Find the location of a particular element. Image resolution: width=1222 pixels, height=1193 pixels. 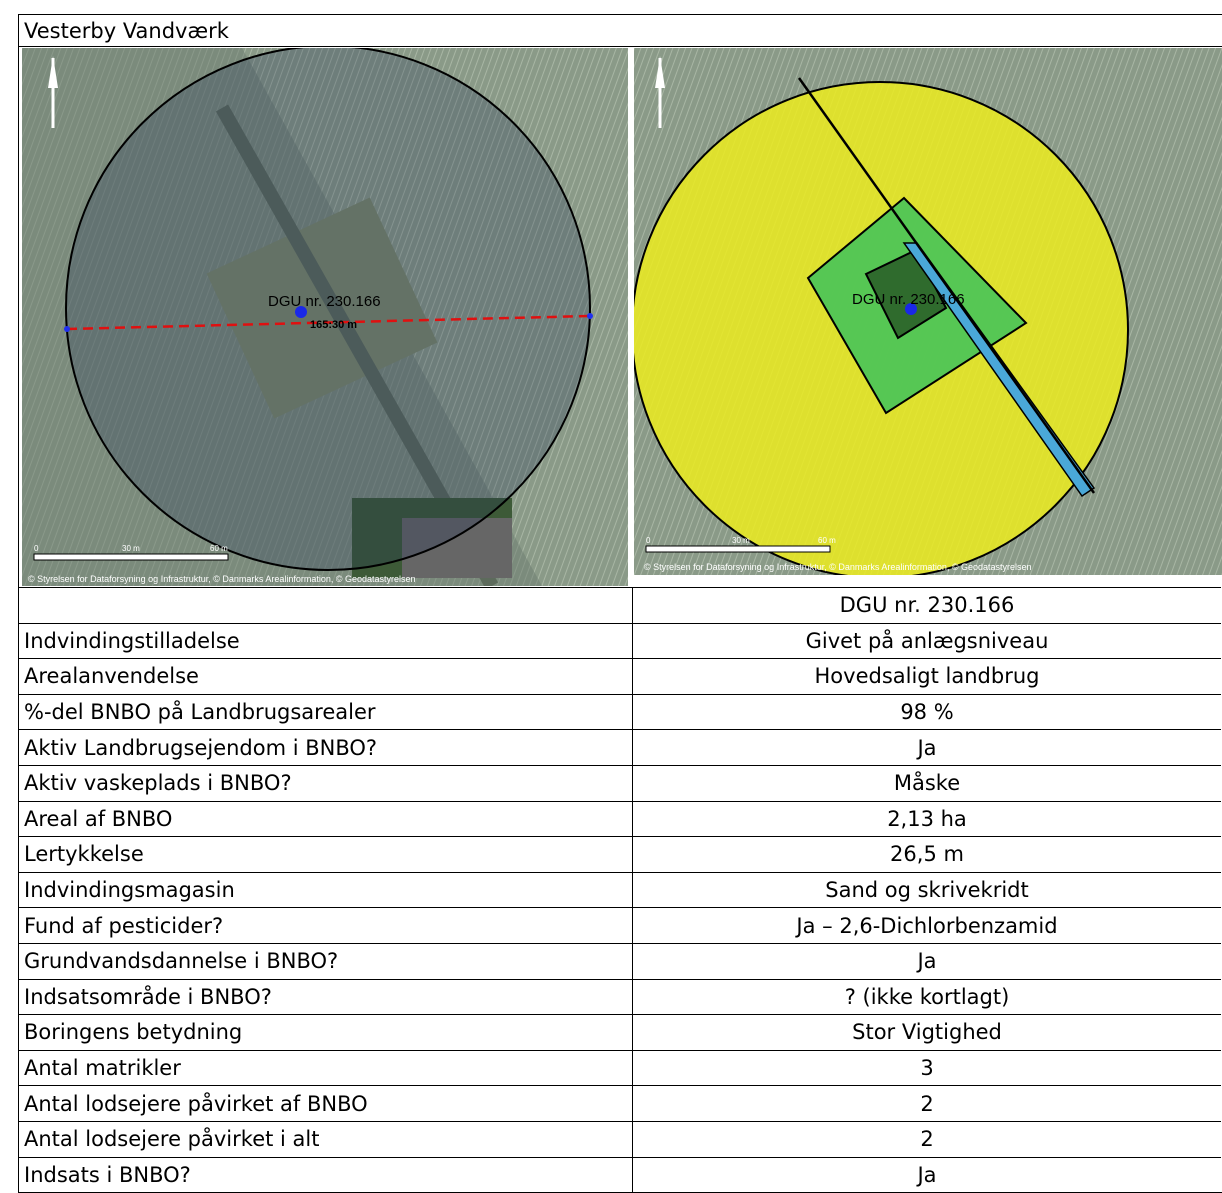

title: Vesterby Vandværk is located at coordinates (126, 31).